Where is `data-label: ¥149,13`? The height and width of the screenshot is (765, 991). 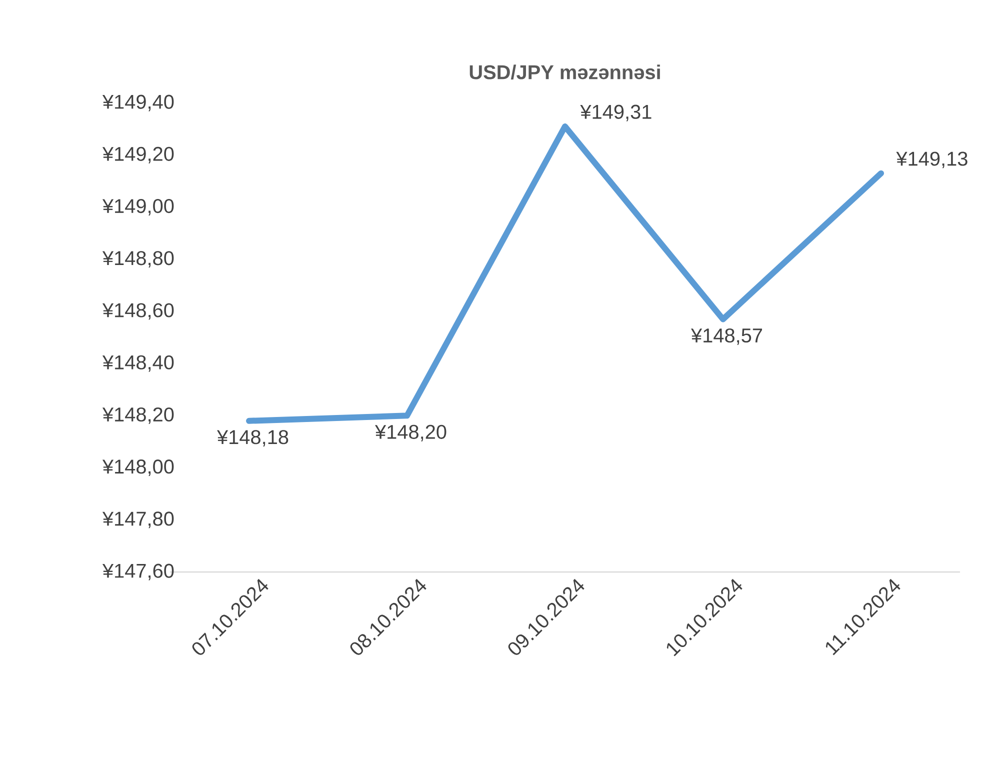
data-label: ¥149,13 is located at coordinates (932, 160).